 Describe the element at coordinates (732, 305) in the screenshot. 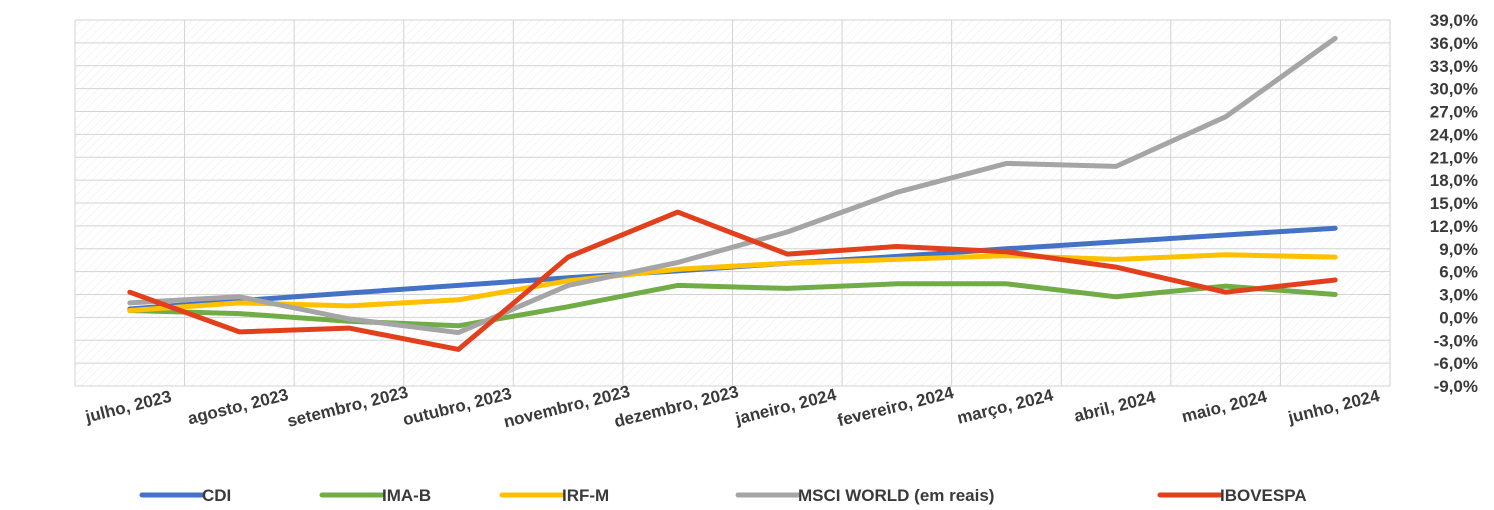

I see `series-line-ima-b` at that location.